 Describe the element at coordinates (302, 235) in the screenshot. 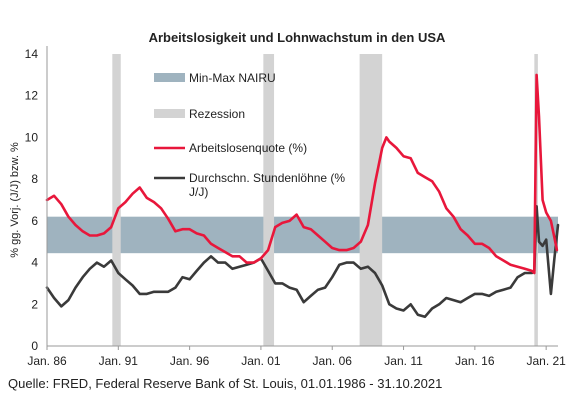

I see `nairu-band` at that location.